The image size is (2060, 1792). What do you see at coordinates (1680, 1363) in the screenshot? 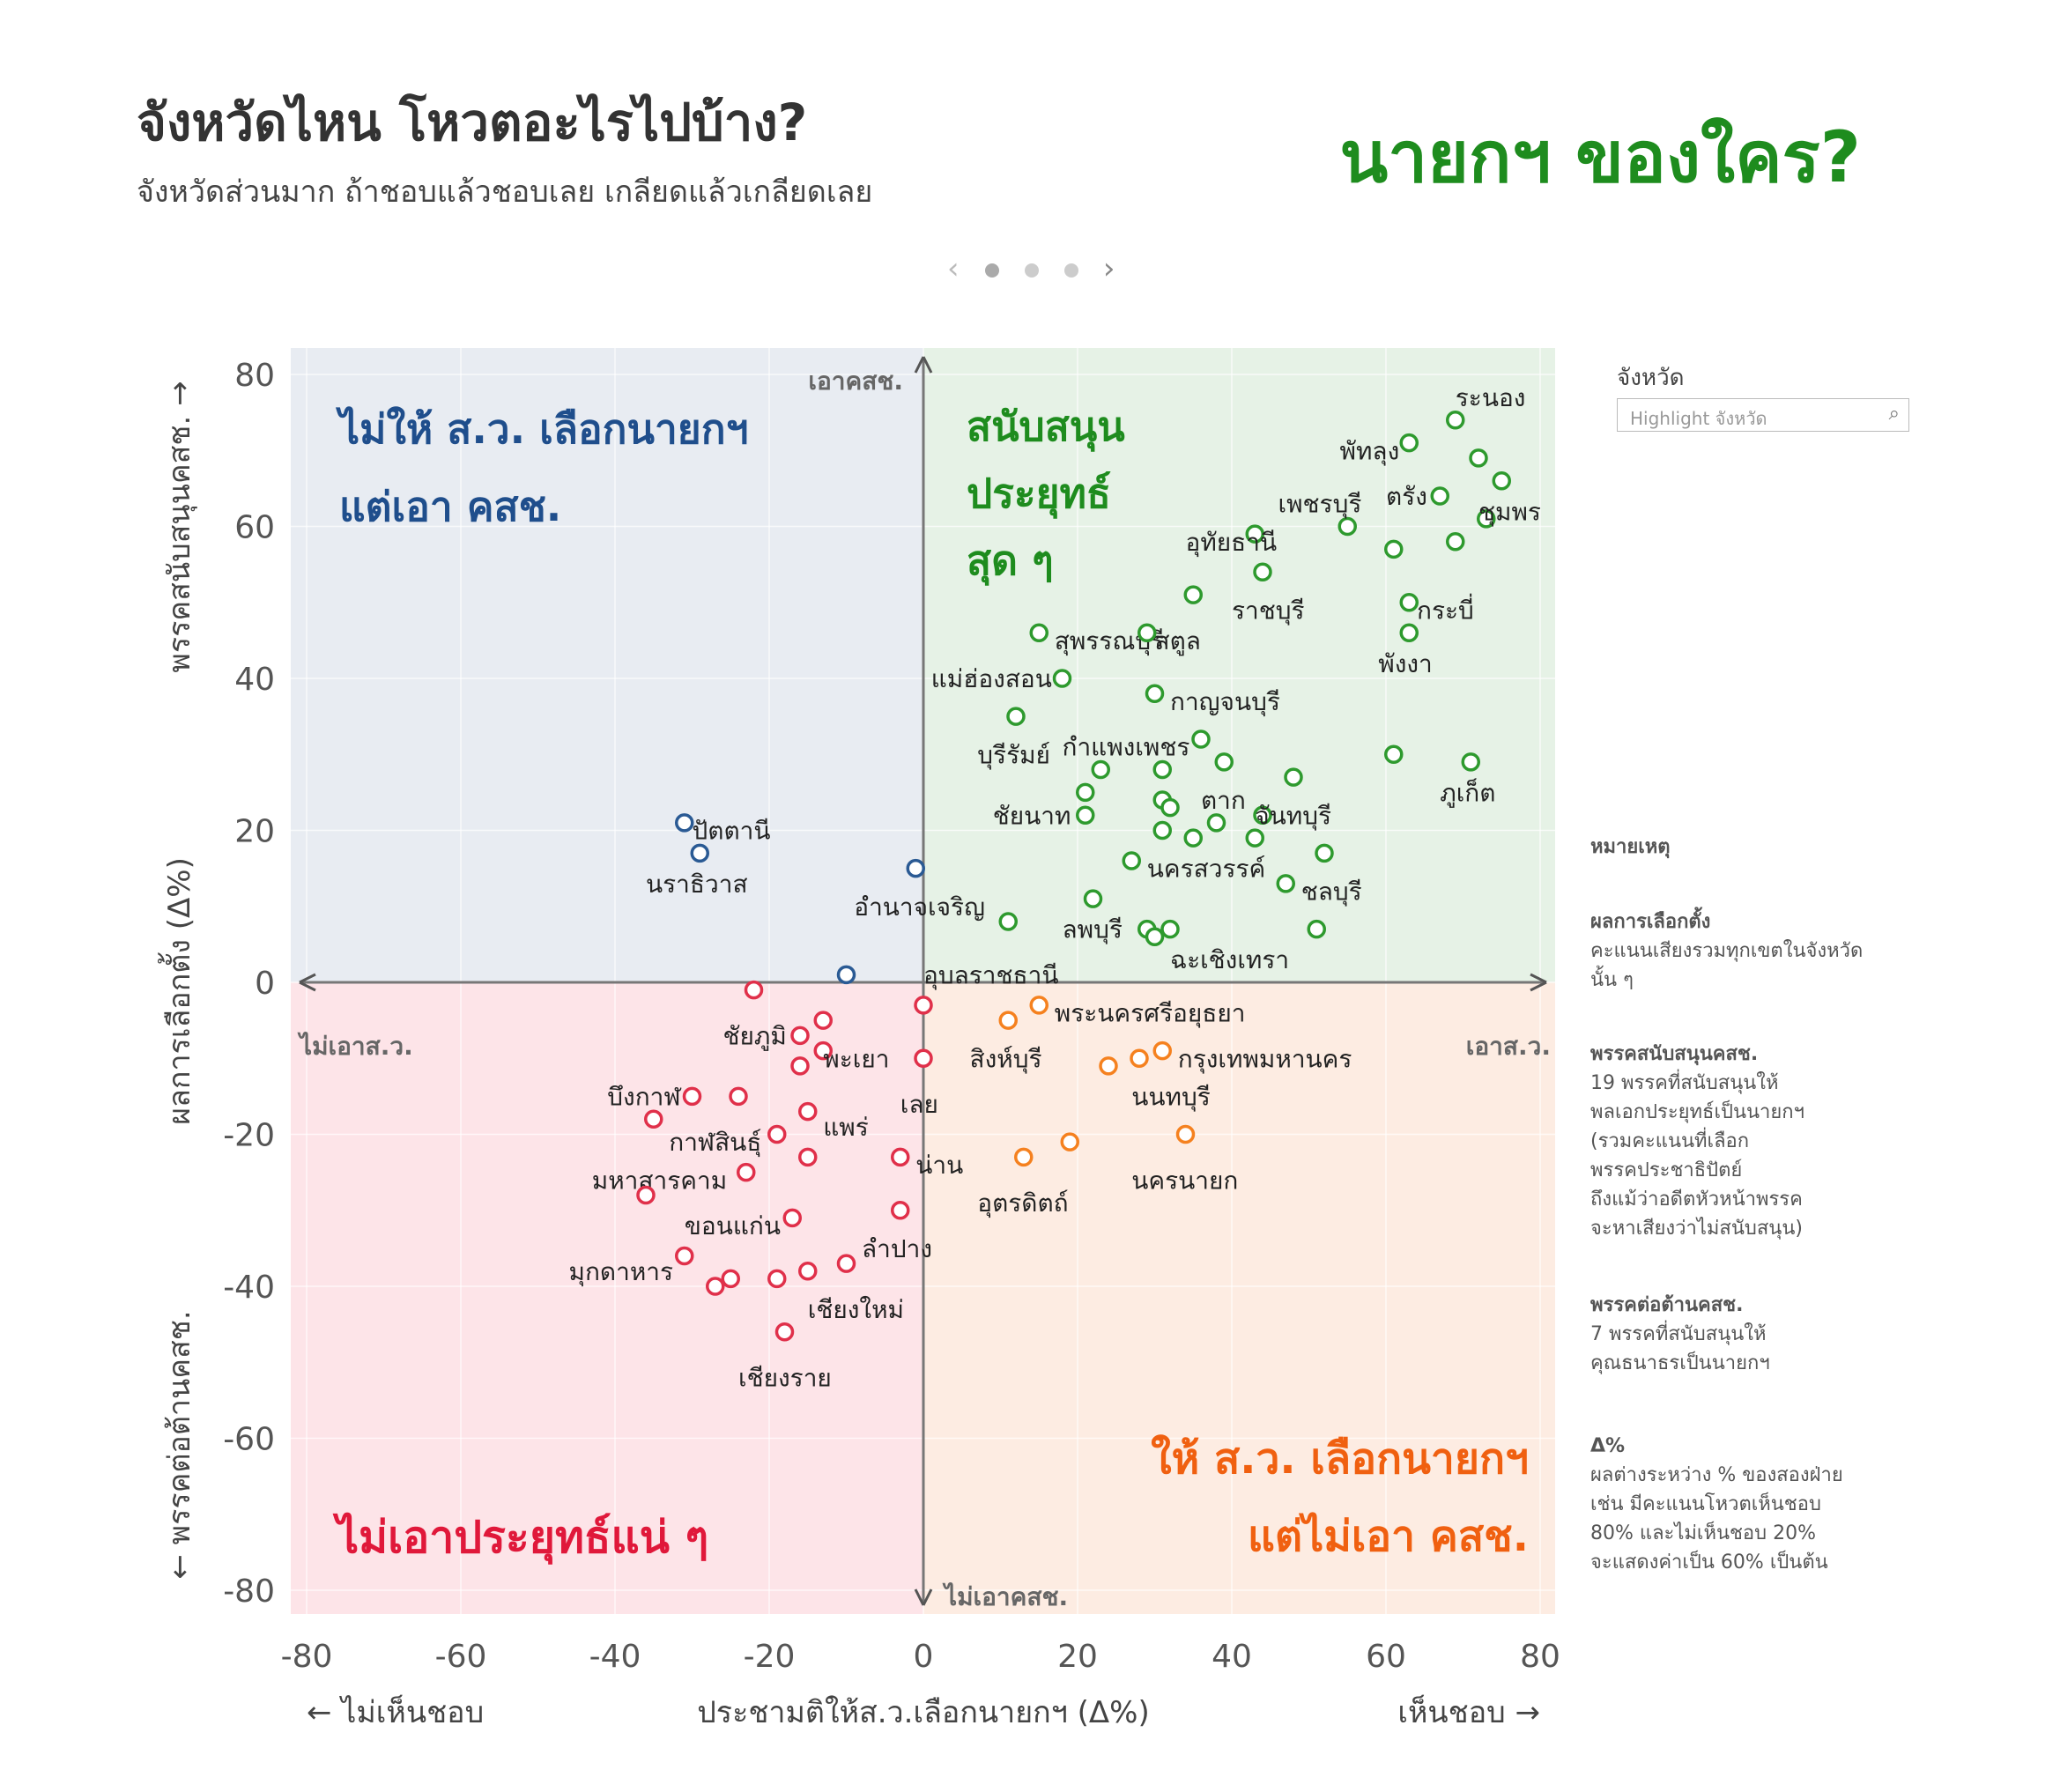
I see `note-line: คุณธนาธรเป็นนายกฯ` at bounding box center [1680, 1363].